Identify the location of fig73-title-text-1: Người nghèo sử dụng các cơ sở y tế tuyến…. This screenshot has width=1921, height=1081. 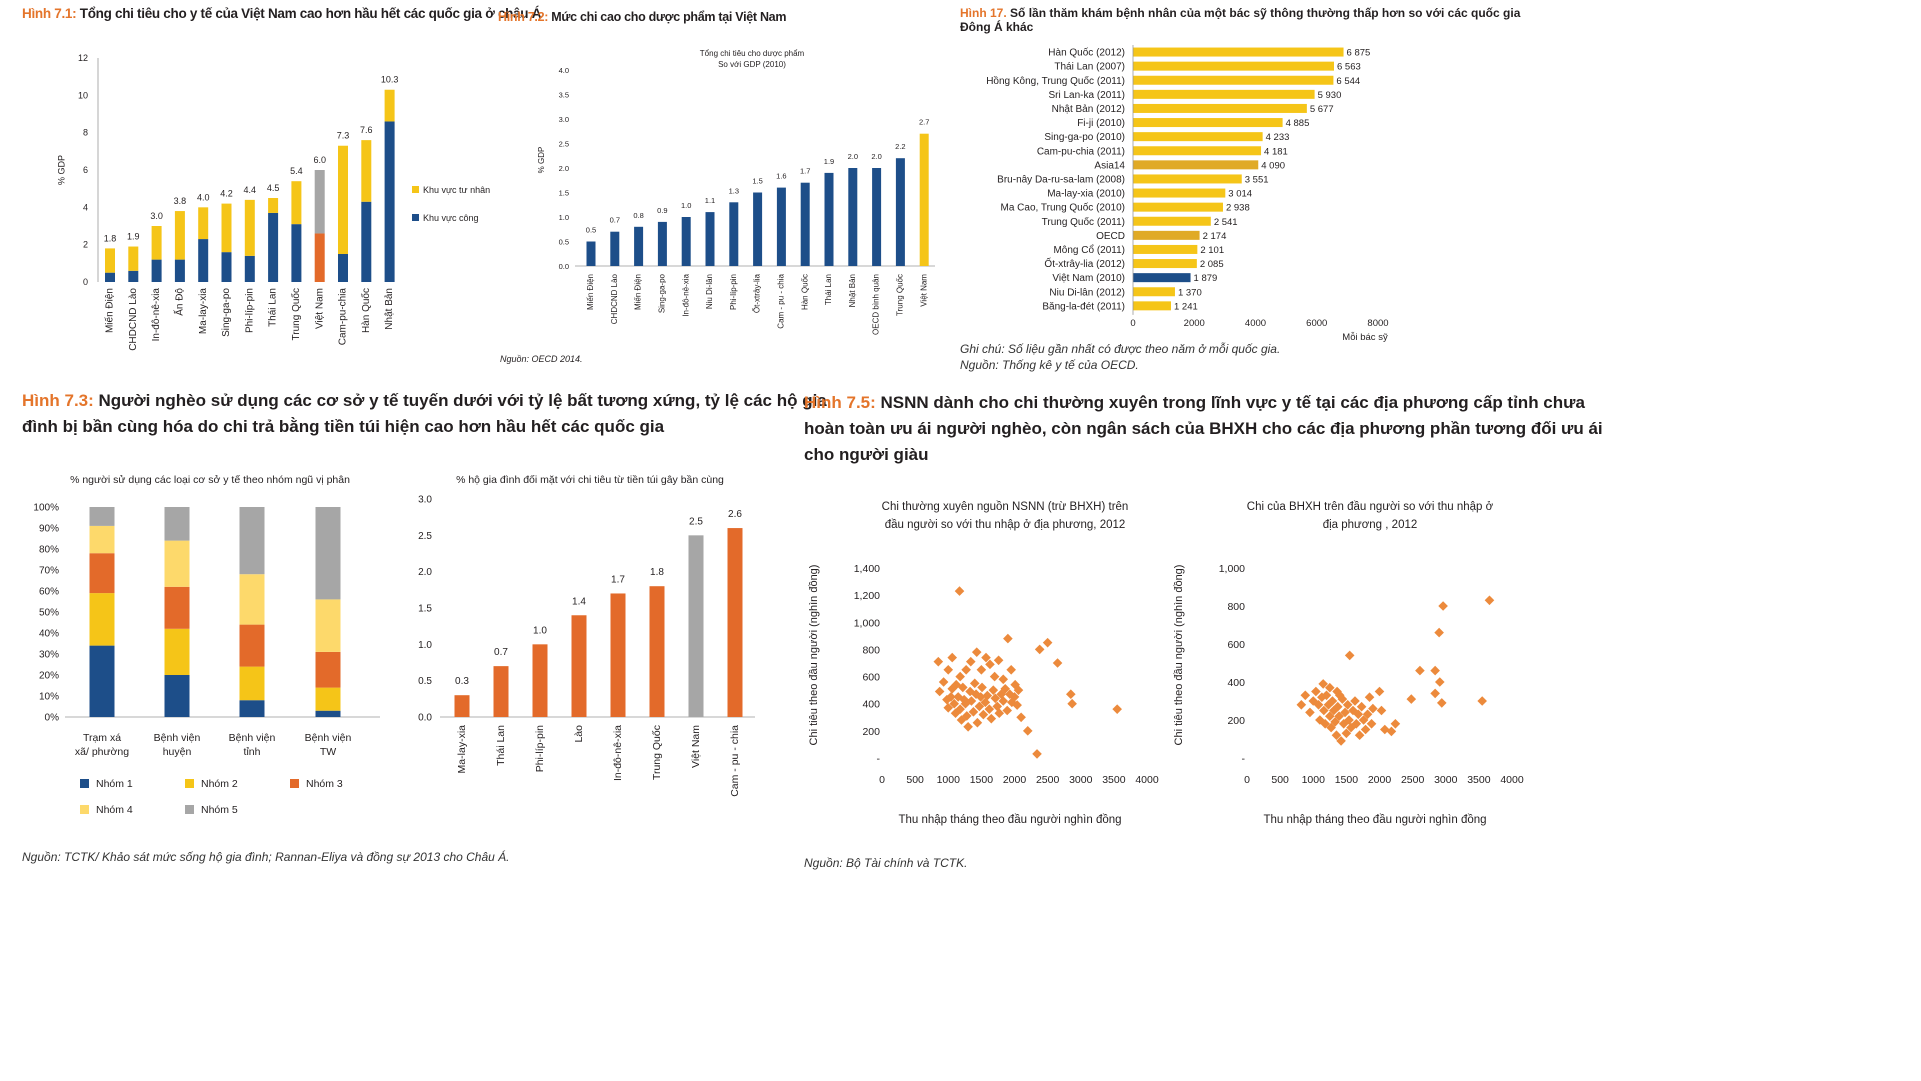
(460, 400).